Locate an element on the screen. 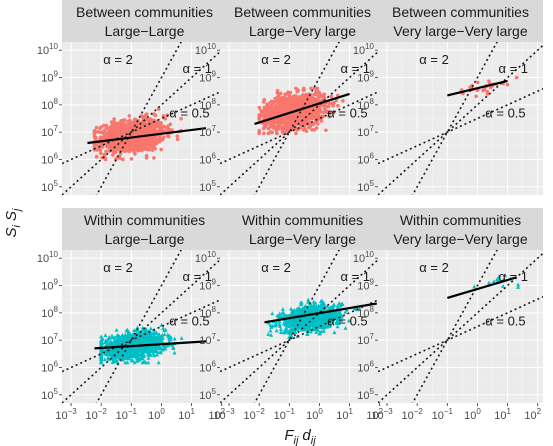 The height and width of the screenshot is (446, 553). reference-line-slope-0.5 is located at coordinates (144, 126).